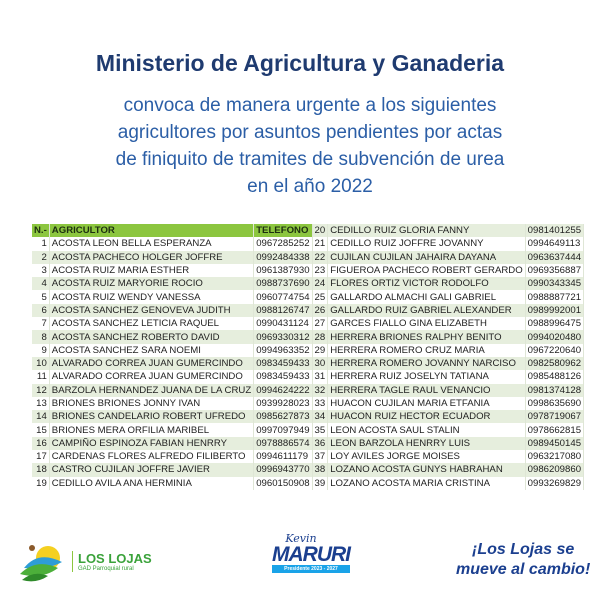 The width and height of the screenshot is (600, 600). What do you see at coordinates (426, 231) in the screenshot?
I see `farmer-name: CEDILLO RUIZ GLORIA FANNY` at bounding box center [426, 231].